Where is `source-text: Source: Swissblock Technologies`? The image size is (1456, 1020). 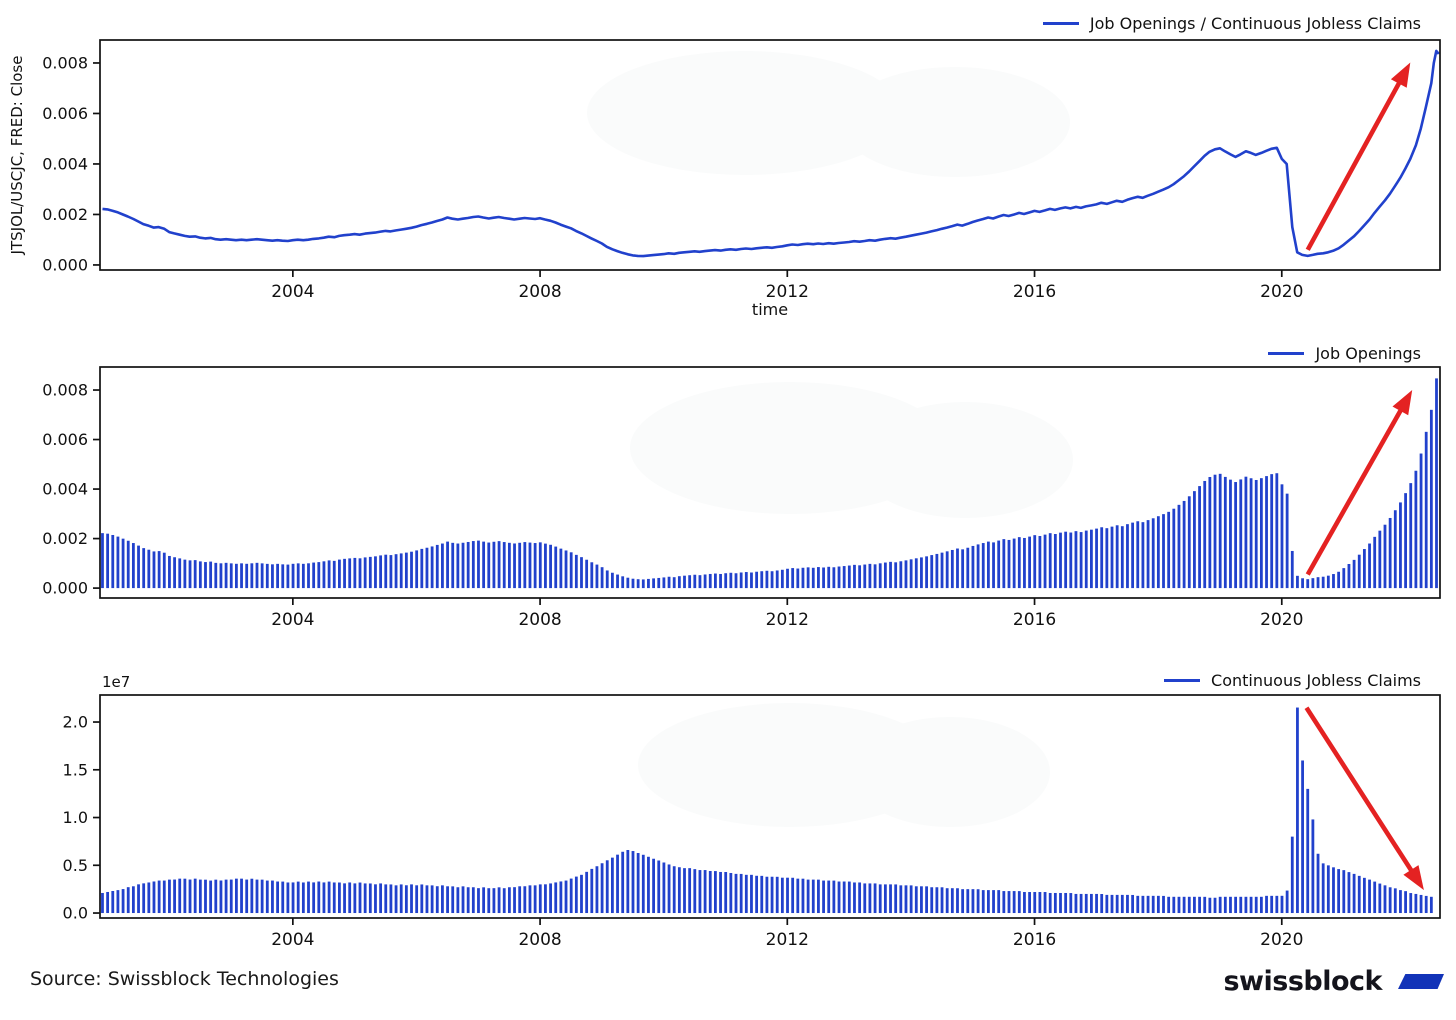 source-text: Source: Swissblock Technologies is located at coordinates (184, 979).